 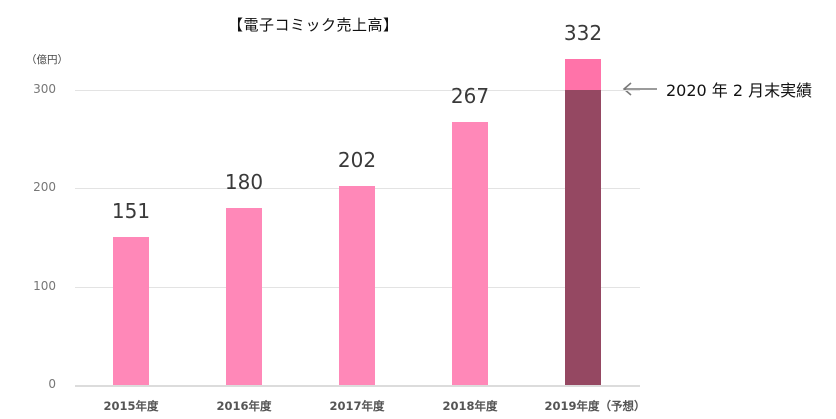 I want to click on annotation-actual-to-date: 2020 年 2 月末実績, so click(x=717, y=89).